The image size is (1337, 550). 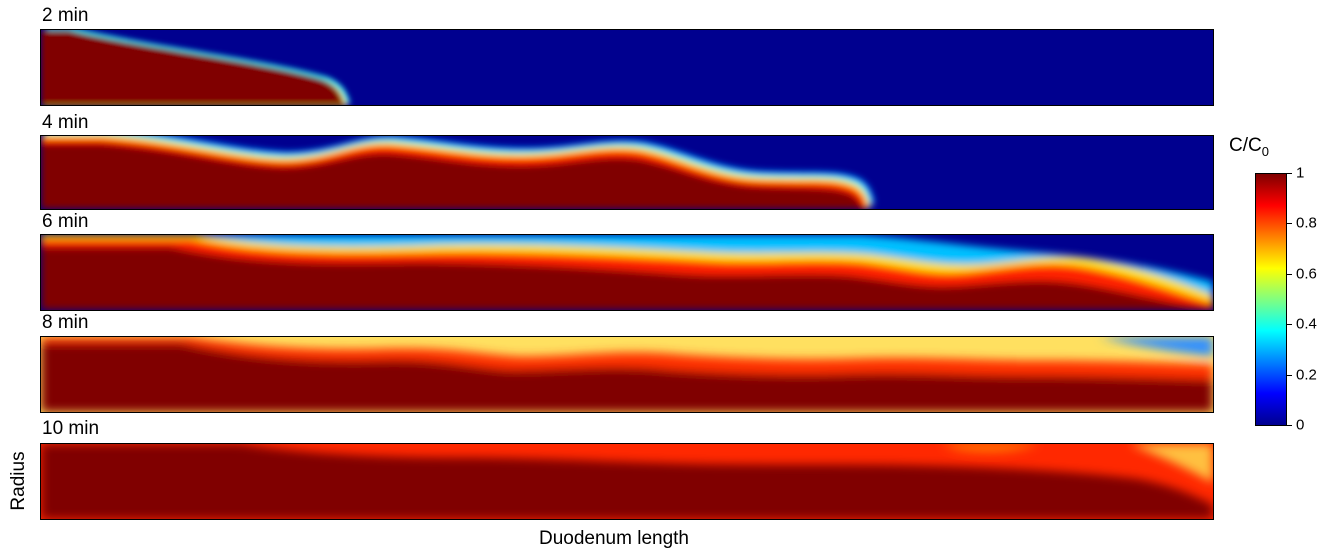 I want to click on colorbar-tick-label: 0.4, so click(x=1306, y=324).